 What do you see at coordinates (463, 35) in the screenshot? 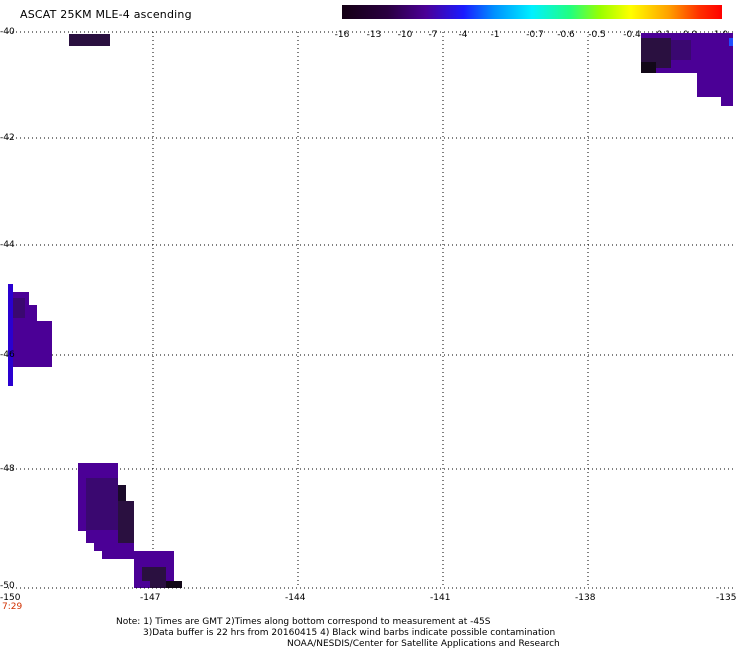
I see `colorbar-label: -4` at bounding box center [463, 35].